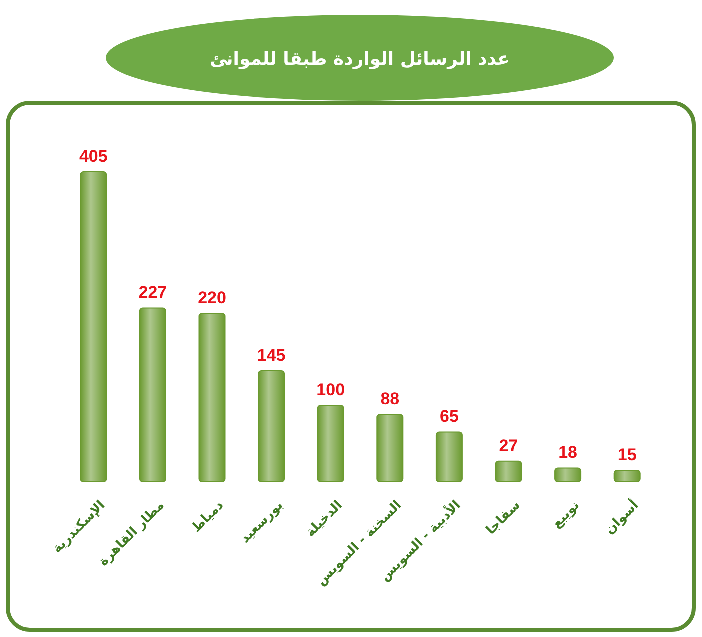 The image size is (702, 637). What do you see at coordinates (568, 452) in the screenshot?
I see `data-label: 18` at bounding box center [568, 452].